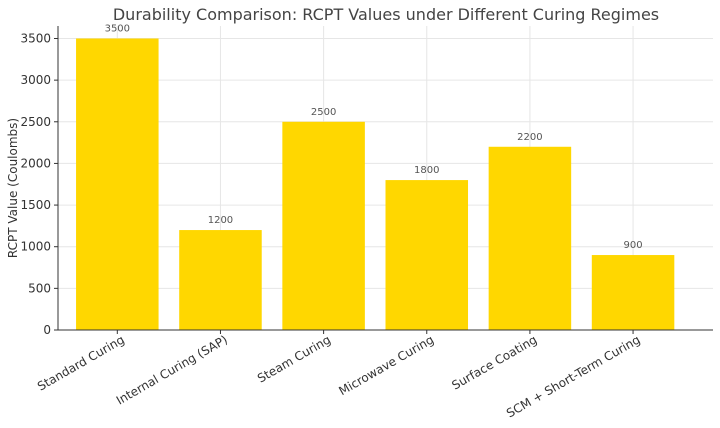  I want to click on y-tick-label: 3000, so click(35, 80).